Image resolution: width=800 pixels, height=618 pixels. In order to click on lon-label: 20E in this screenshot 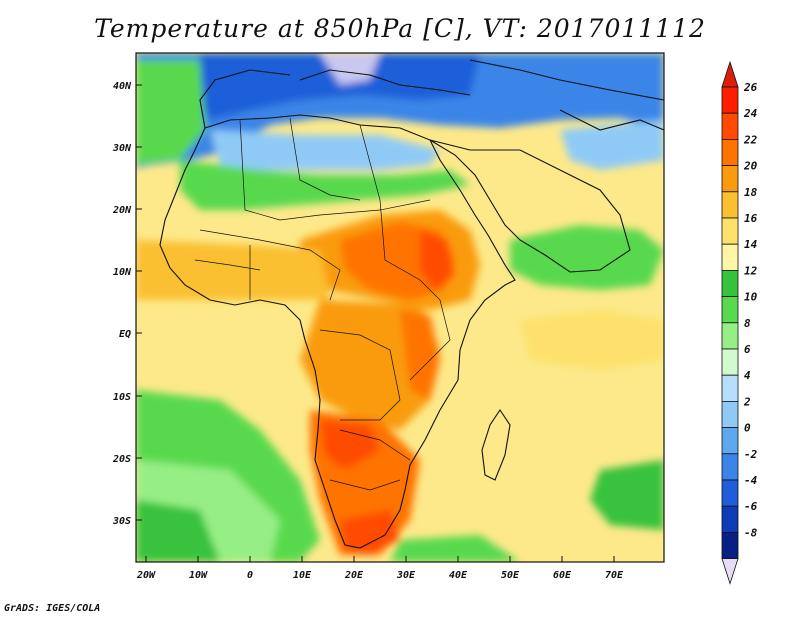, I will do `click(354, 575)`.